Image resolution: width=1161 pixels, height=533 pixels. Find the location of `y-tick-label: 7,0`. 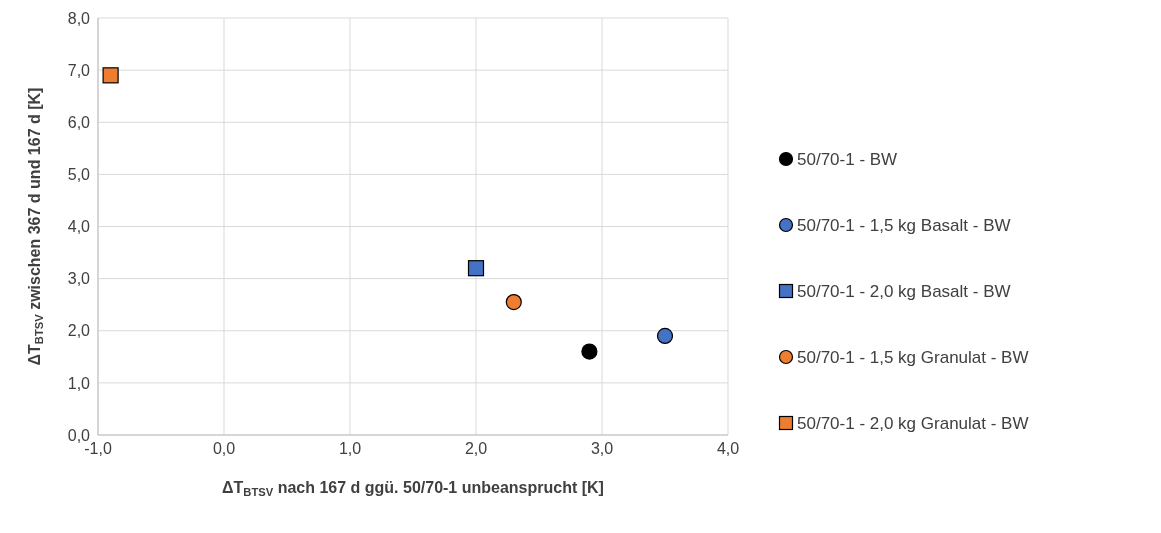

y-tick-label: 7,0 is located at coordinates (79, 70).